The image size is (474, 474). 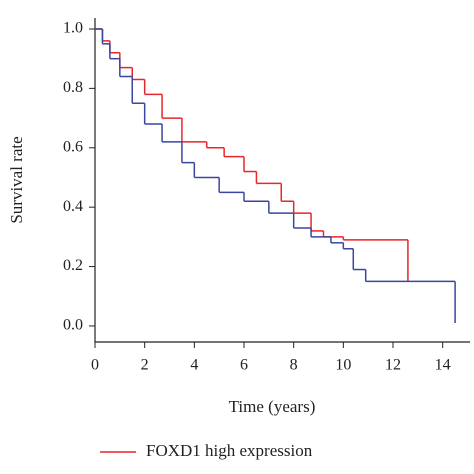 I want to click on y-tick-label: 0.0, so click(x=73, y=325).